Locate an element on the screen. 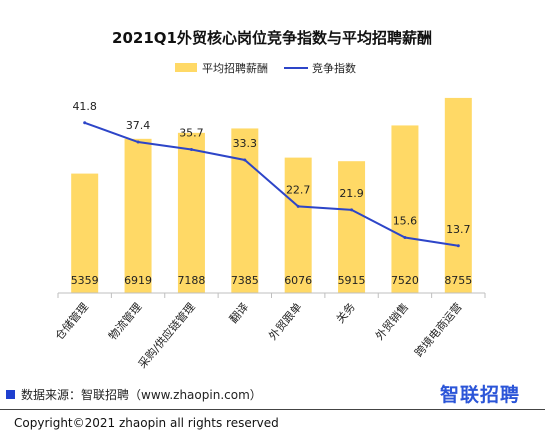 This screenshot has width=545, height=439. legend-bar-label: 平均招聘薪酬 is located at coordinates (235, 68).